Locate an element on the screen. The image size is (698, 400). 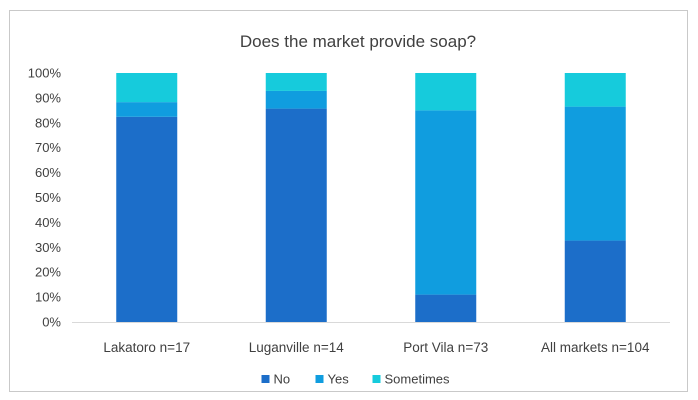
y-tick-label: 10% is located at coordinates (48, 297).